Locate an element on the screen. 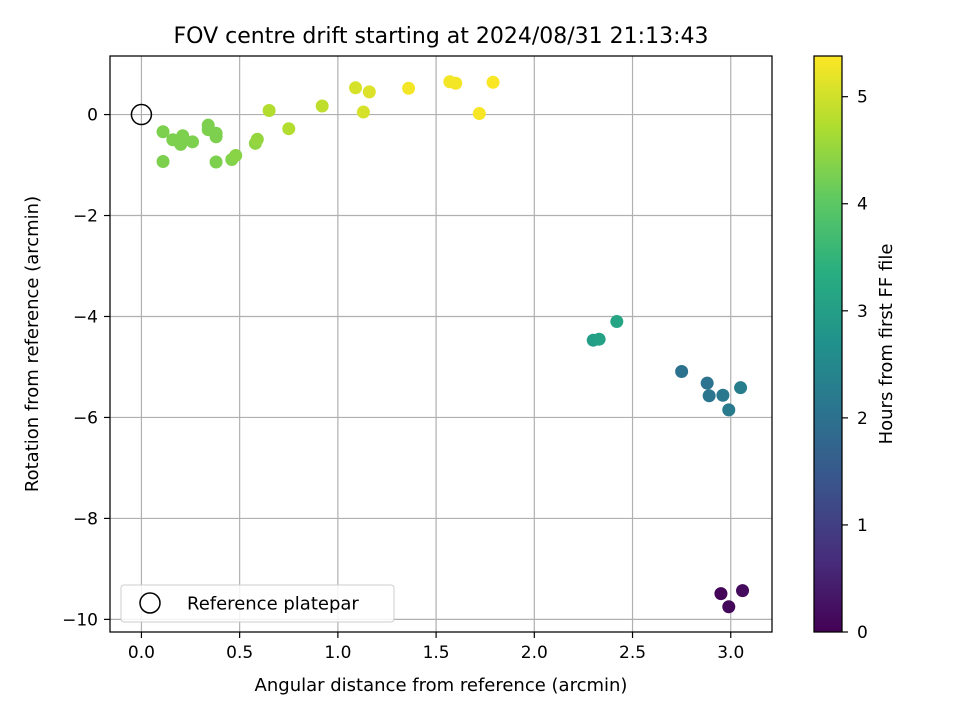 This screenshot has width=960, height=720. x-axis: 0.0 0.5 1.0 1.5 2.0 2.5 3.0 is located at coordinates (436, 647).